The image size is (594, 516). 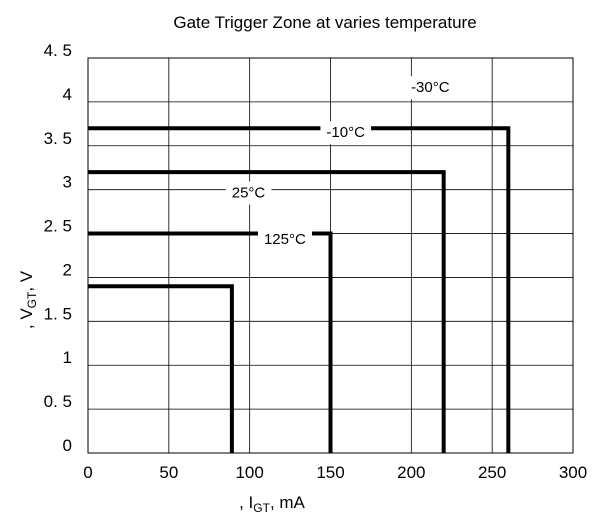 I want to click on y-tick-label: 3. 5, so click(x=58, y=138).